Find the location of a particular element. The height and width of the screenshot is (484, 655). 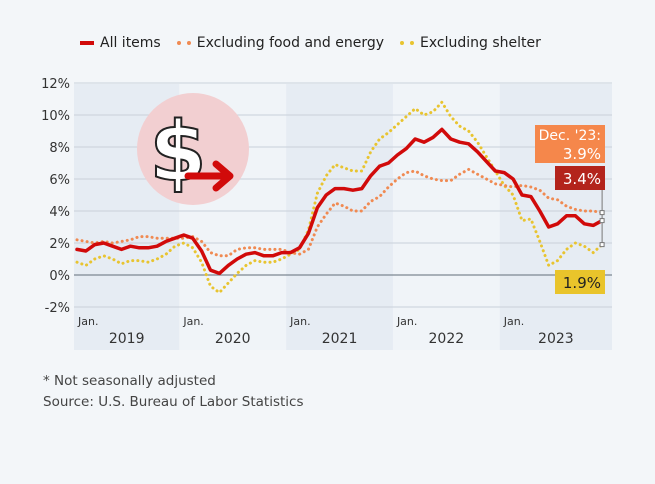

legend-item: Excluding shelter is located at coordinates (470, 43).